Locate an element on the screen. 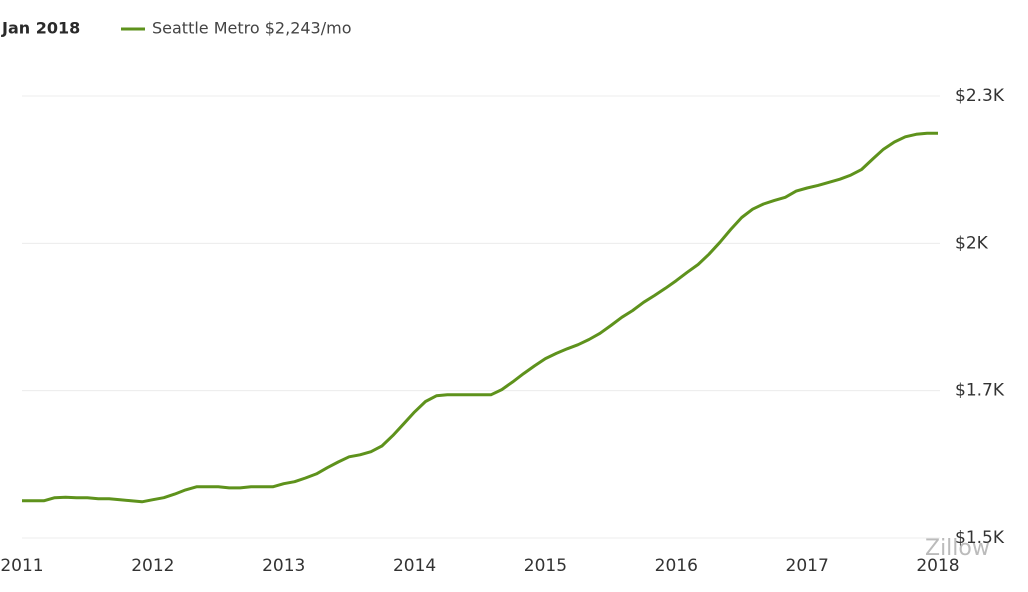  x-tick-label: 2016 is located at coordinates (676, 566).